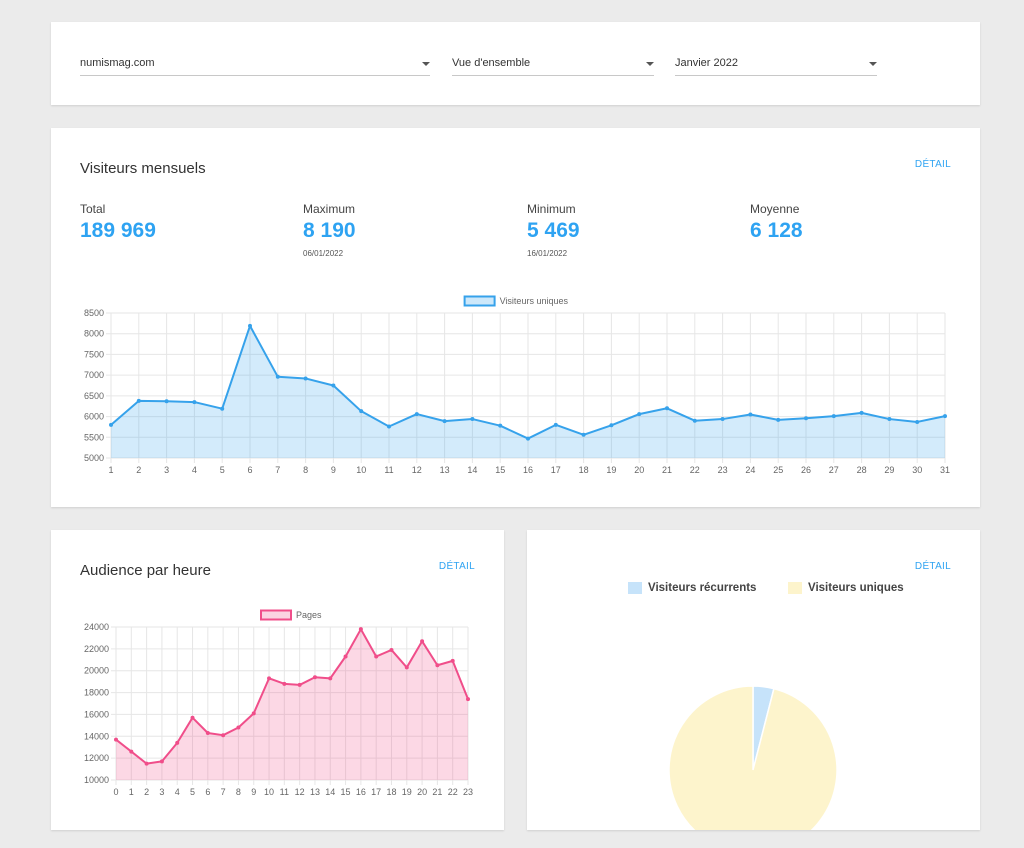 This screenshot has height=848, width=1024. Describe the element at coordinates (96, 780) in the screenshot. I see `y-tick-label: 10000` at that location.